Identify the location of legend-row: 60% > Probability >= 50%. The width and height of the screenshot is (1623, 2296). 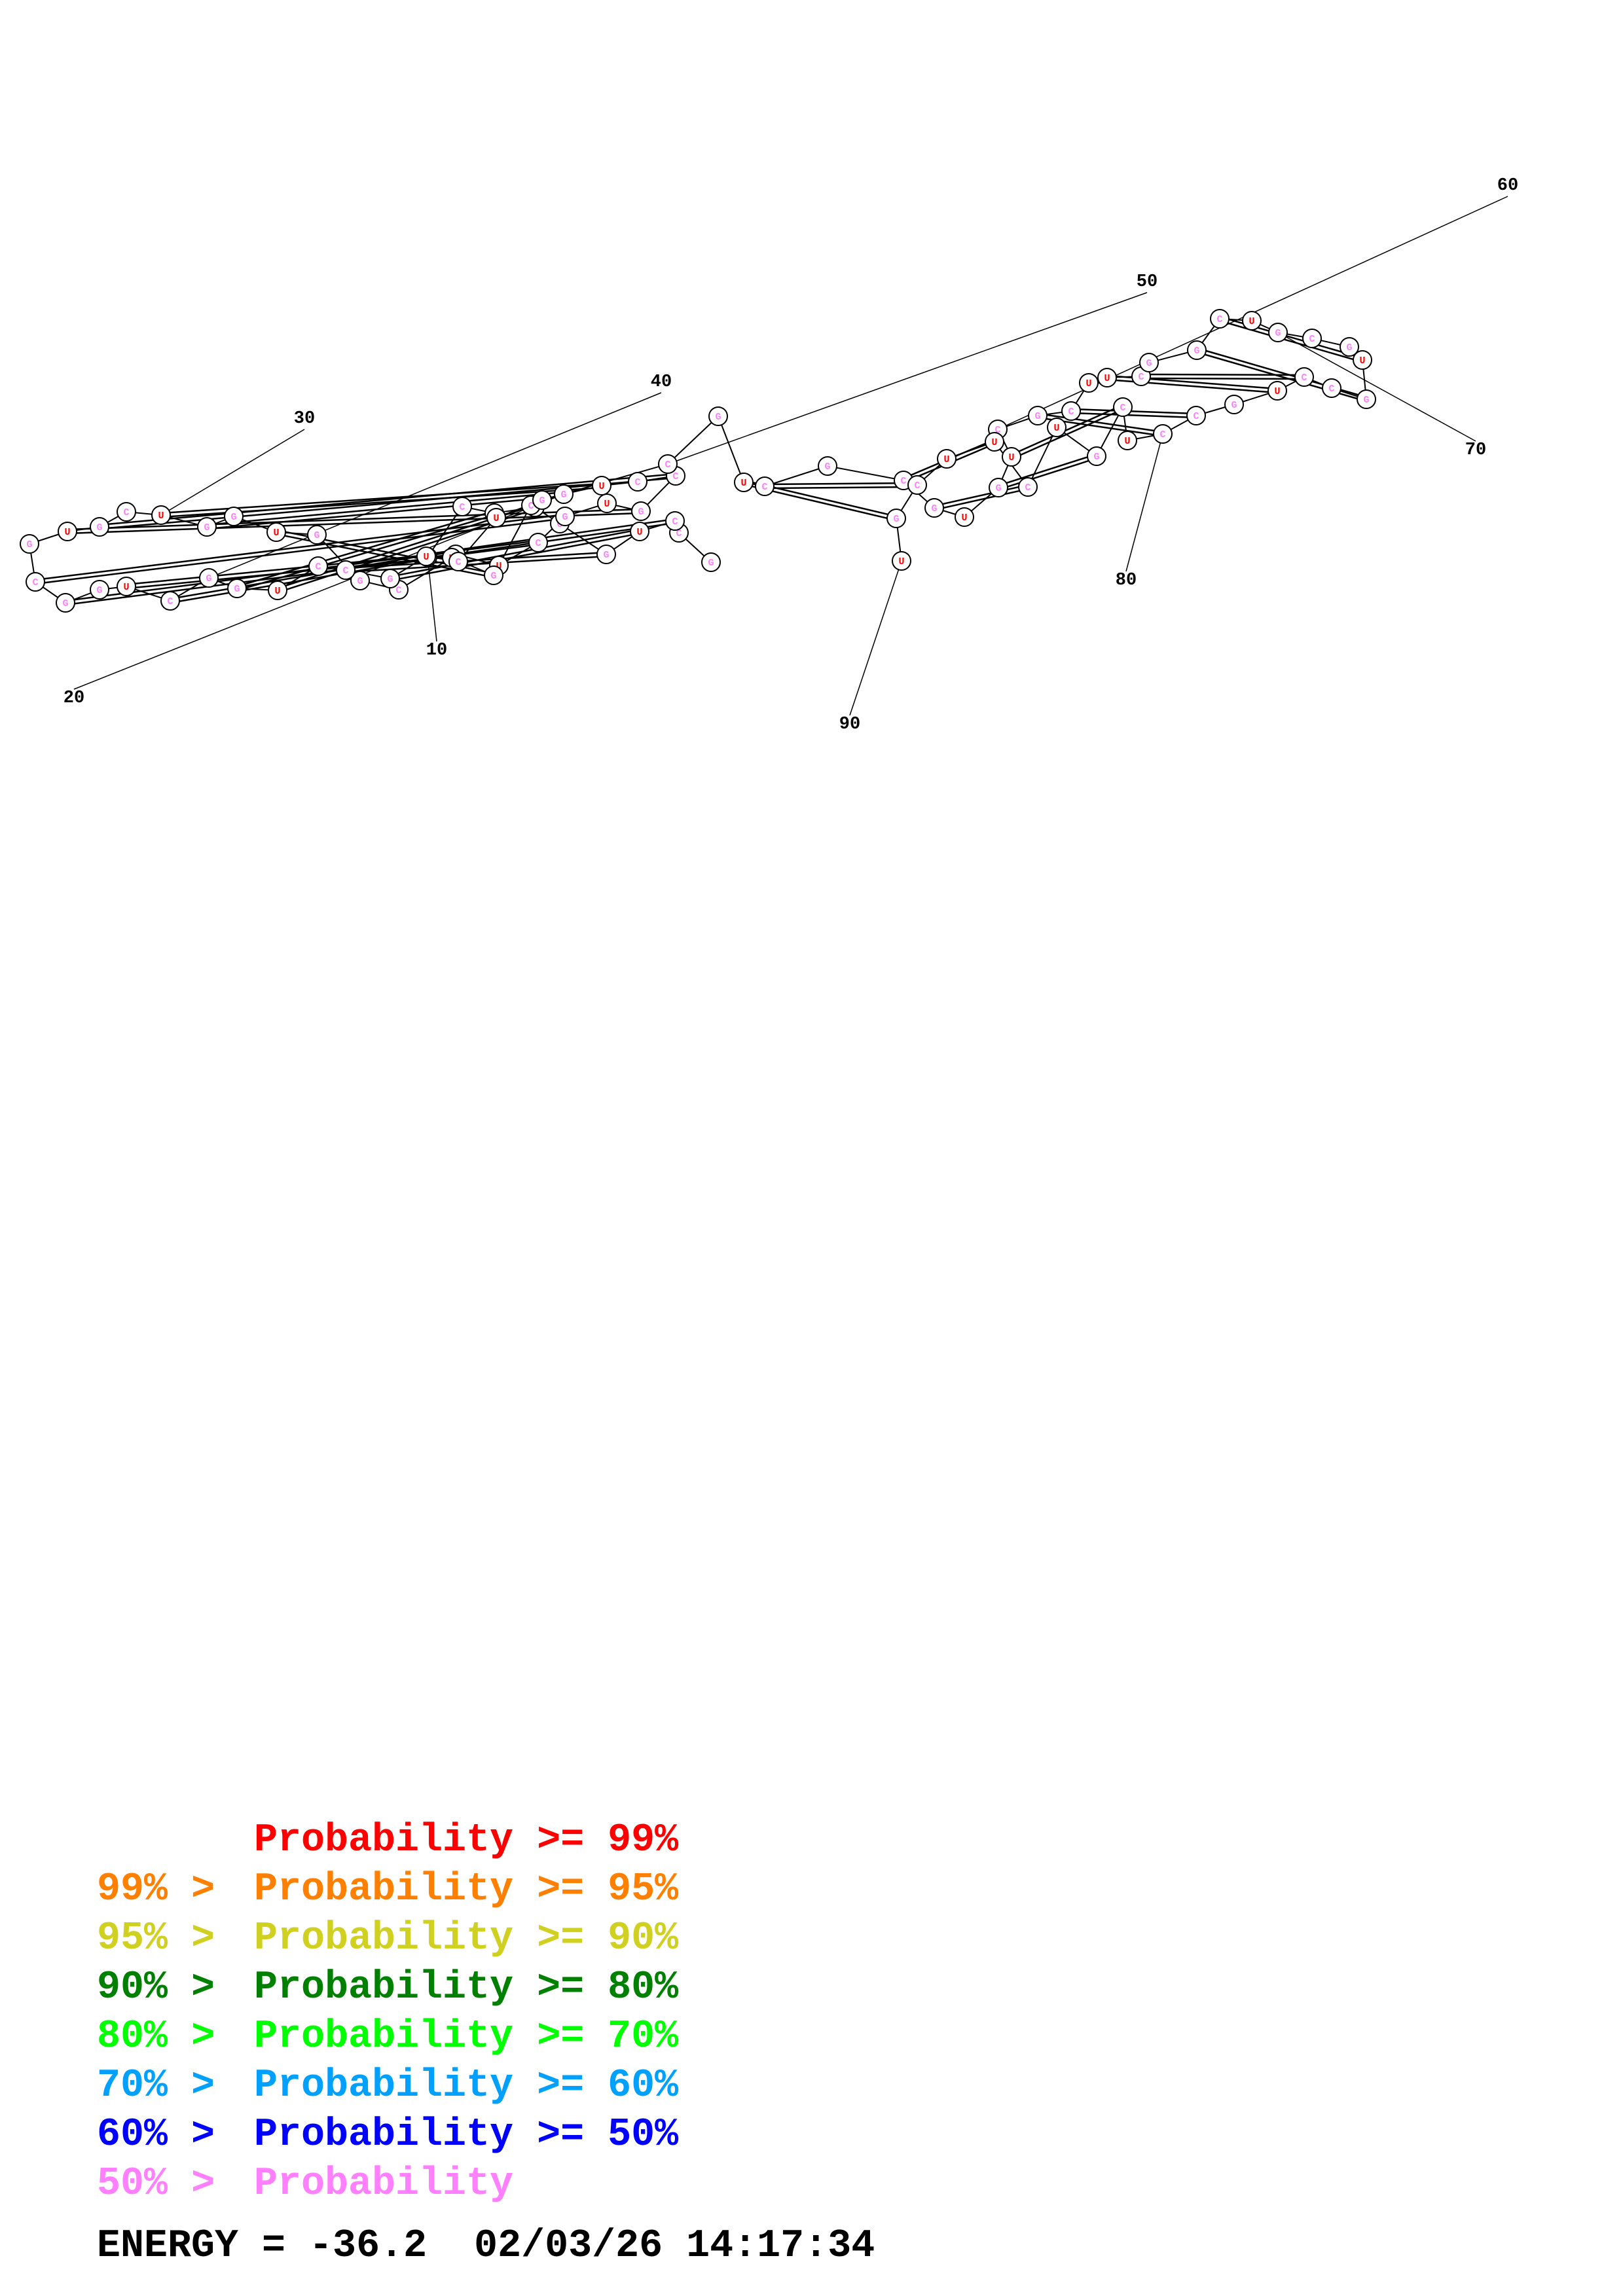
(562, 2135).